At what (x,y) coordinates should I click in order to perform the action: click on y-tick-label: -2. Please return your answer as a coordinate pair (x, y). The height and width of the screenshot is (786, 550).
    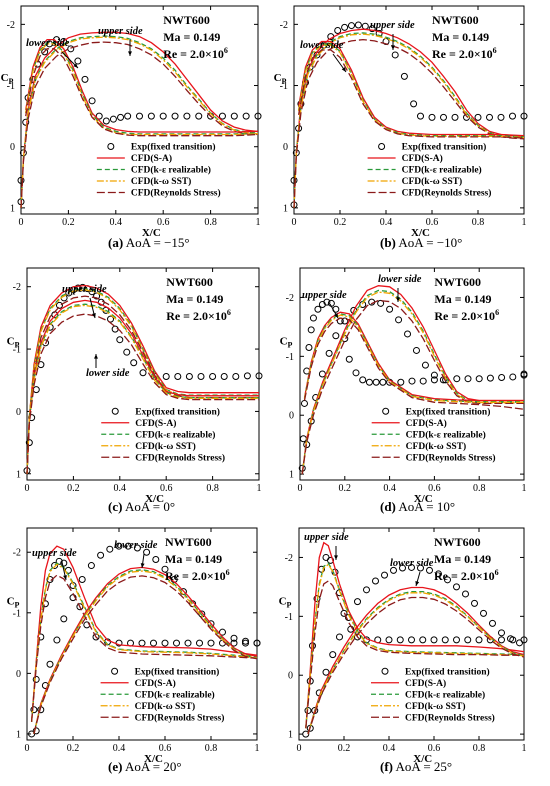
    Looking at the image, I should click on (284, 25).